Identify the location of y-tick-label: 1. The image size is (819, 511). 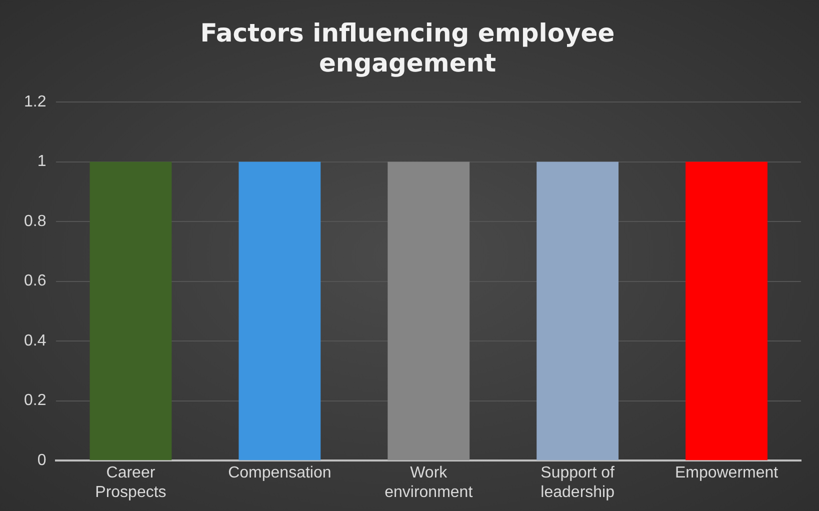
(41, 161).